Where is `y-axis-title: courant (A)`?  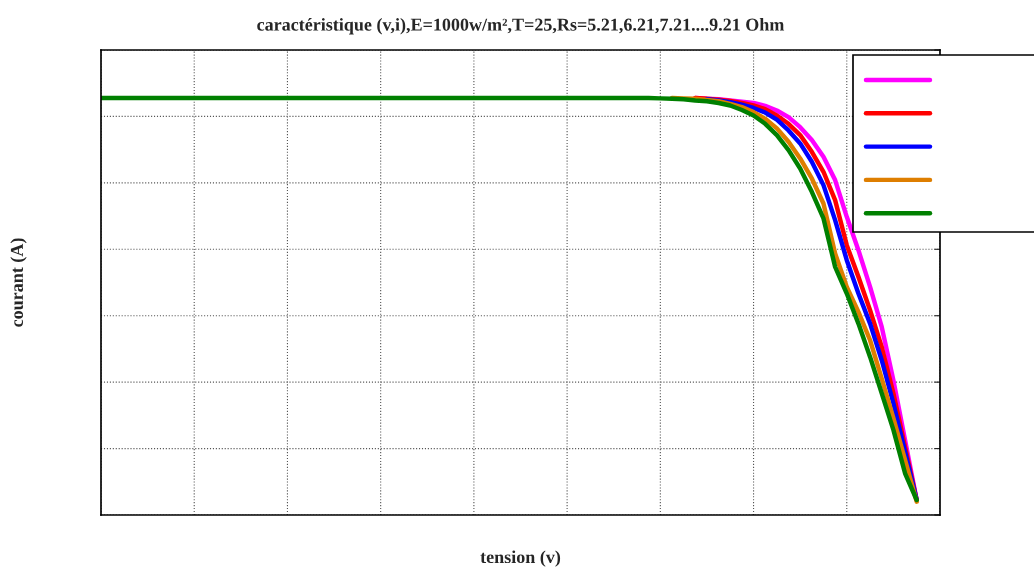 y-axis-title: courant (A) is located at coordinates (18, 282).